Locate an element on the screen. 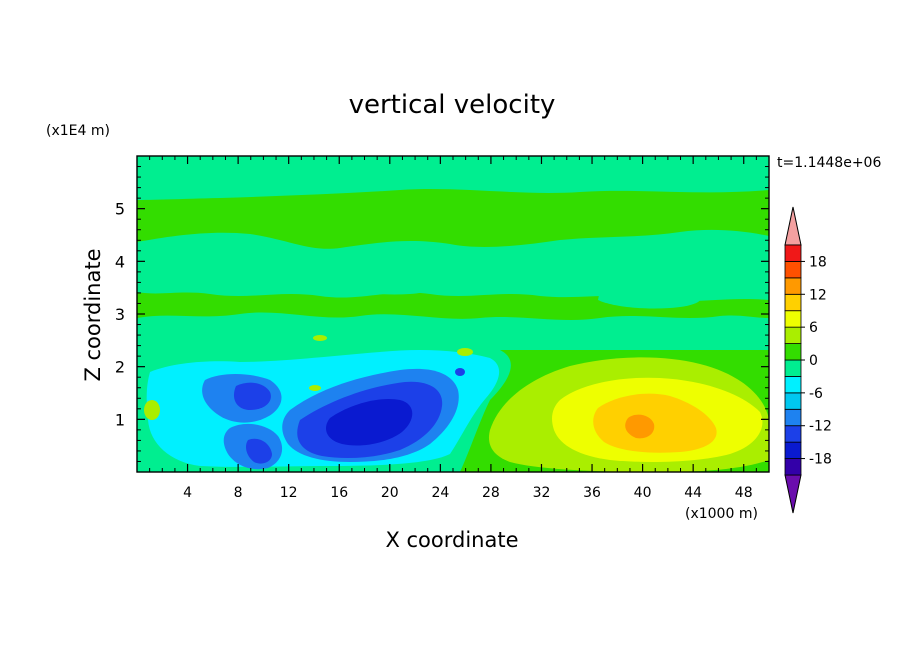  x-tick-label: 4 is located at coordinates (187, 493).